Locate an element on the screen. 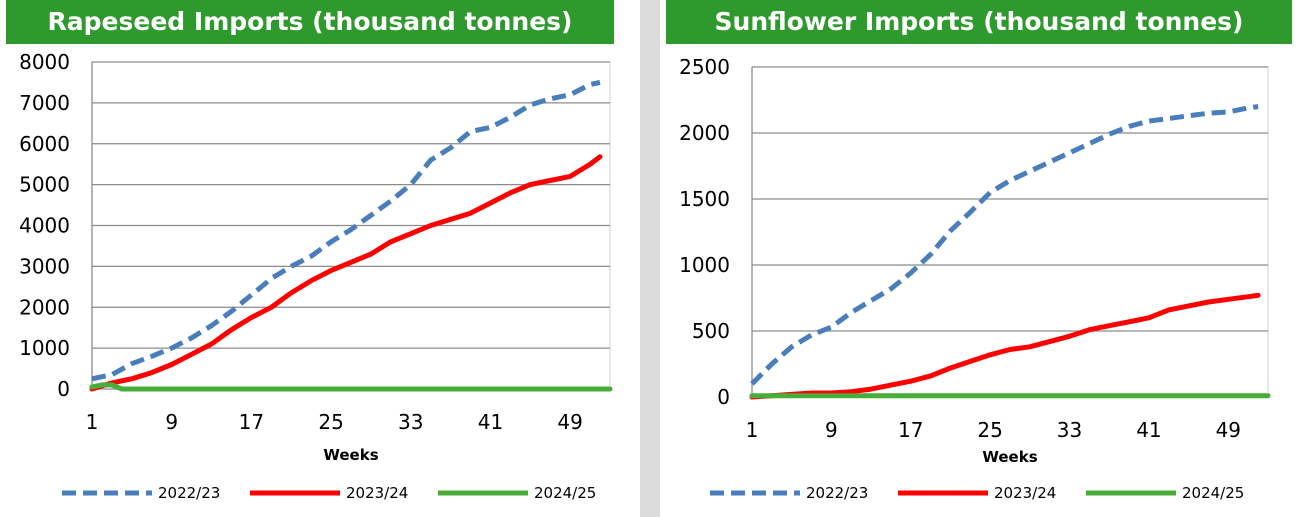  y-tick-label: 500 is located at coordinates (711, 331).